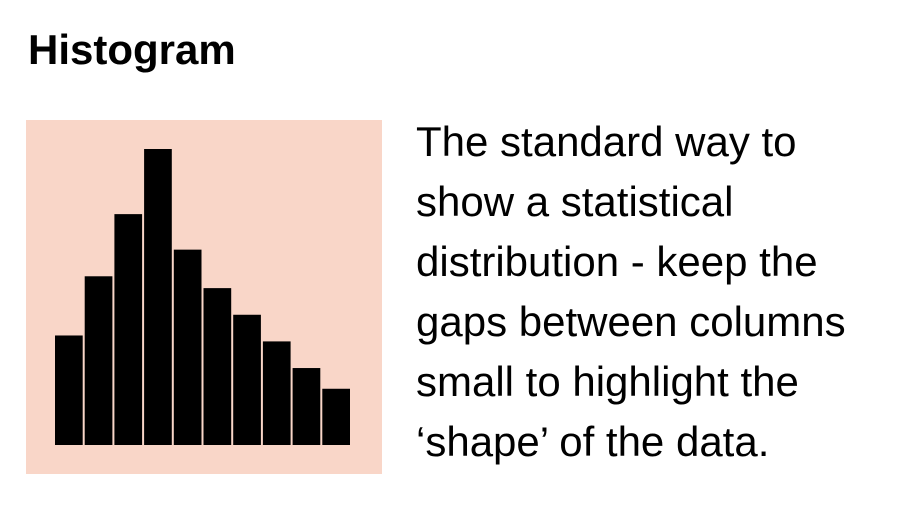 This screenshot has height=524, width=924. What do you see at coordinates (631, 321) in the screenshot?
I see `description-line: gaps between columns` at bounding box center [631, 321].